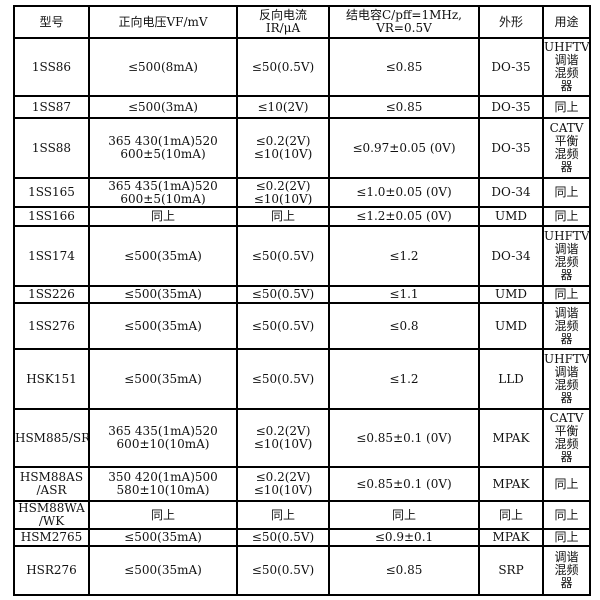 This screenshot has height=600, width=600. I want to click on model-cell-text: /WK, so click(51, 521).